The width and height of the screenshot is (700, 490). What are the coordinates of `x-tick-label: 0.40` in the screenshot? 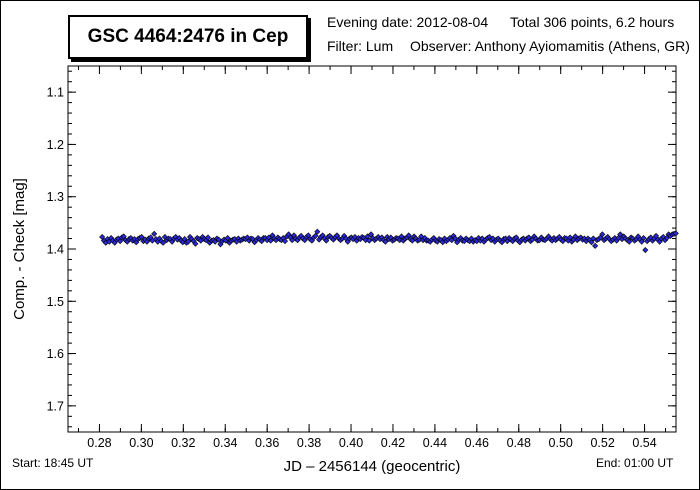 It's located at (351, 443).